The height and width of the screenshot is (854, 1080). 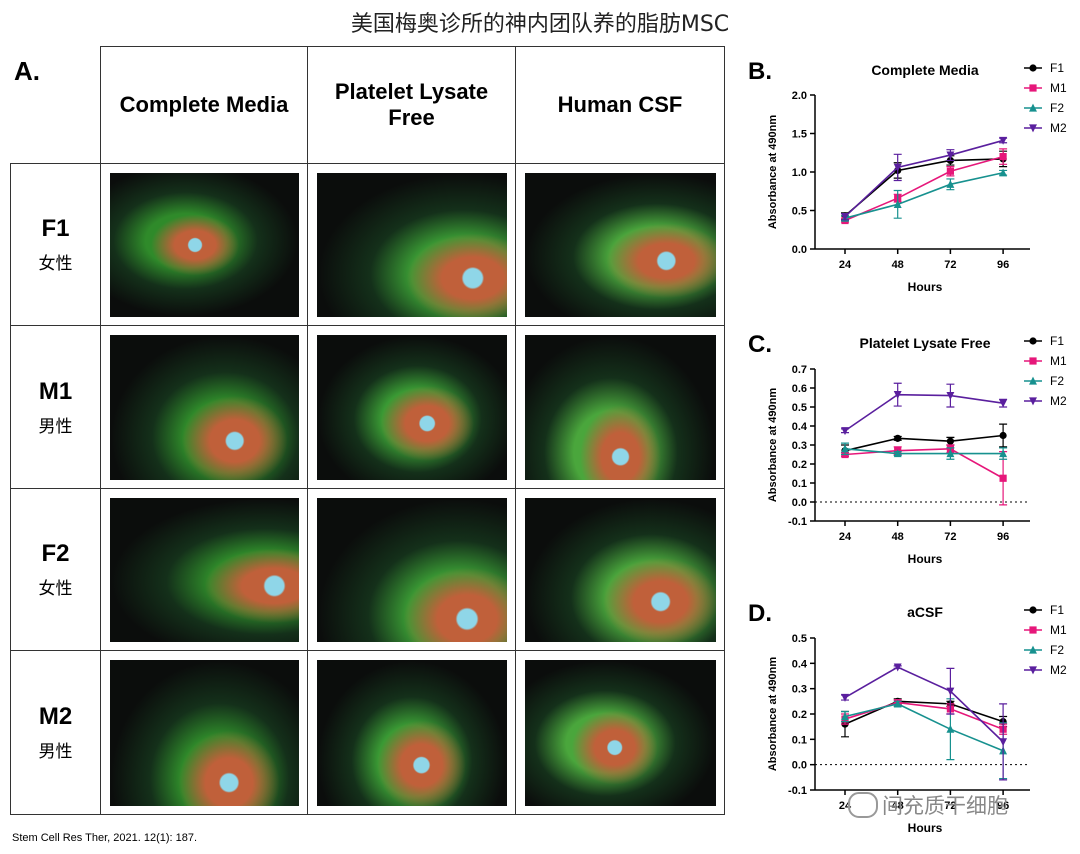 I want to click on y-tick-label: 2.0, so click(x=799, y=96).